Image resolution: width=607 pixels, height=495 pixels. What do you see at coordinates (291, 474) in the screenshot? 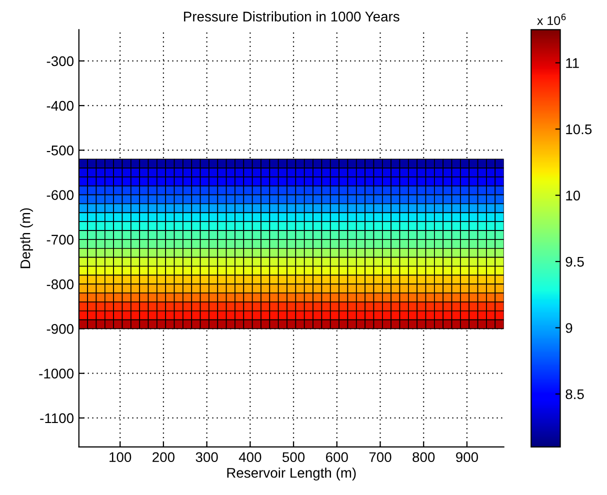
I see `x-axis-title: Reservoir Length (m)` at bounding box center [291, 474].